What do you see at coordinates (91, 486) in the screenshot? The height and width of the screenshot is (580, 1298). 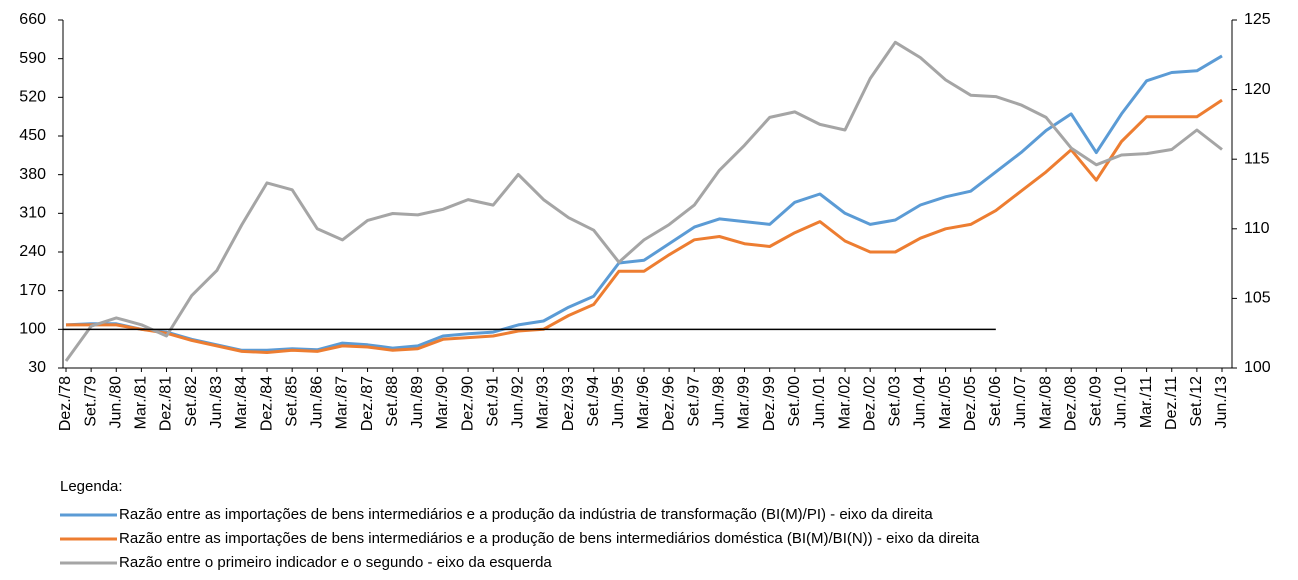 I see `legend-title: Legenda:` at bounding box center [91, 486].